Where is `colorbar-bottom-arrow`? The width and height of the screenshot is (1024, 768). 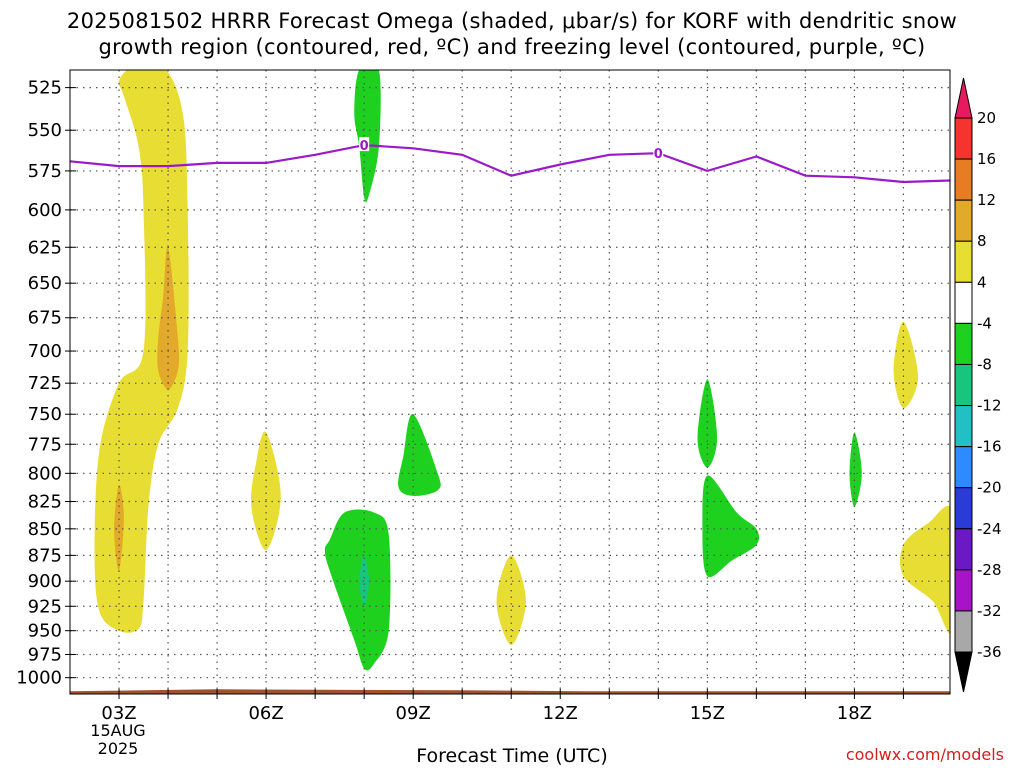
colorbar-bottom-arrow is located at coordinates (963, 672).